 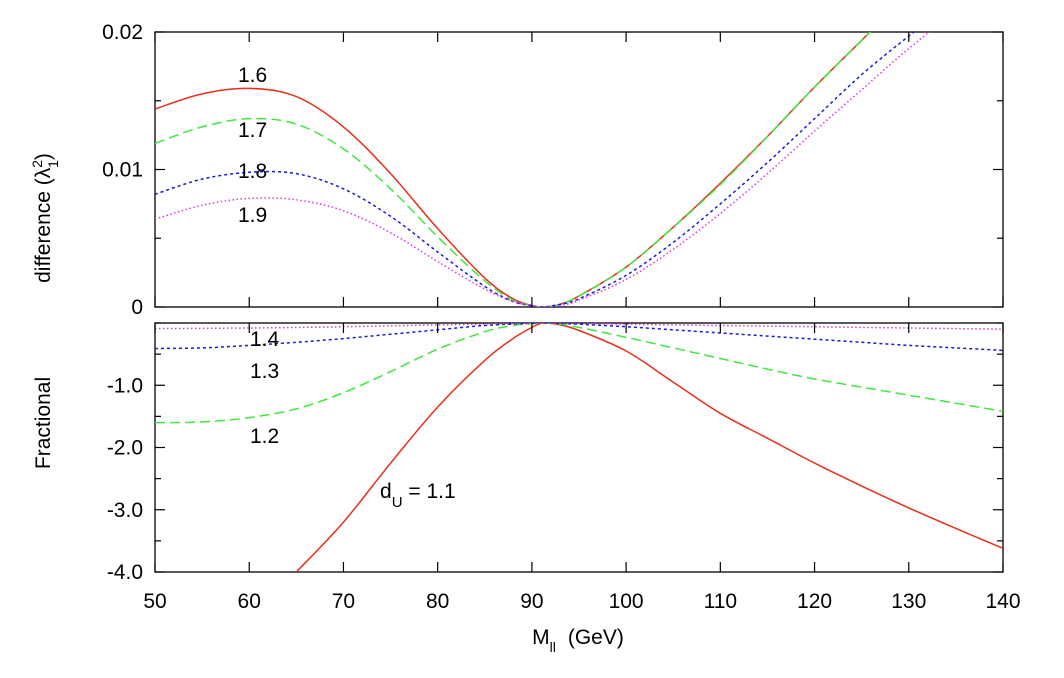 I want to click on bottom-y-axis-label: Fractional, so click(x=43, y=423).